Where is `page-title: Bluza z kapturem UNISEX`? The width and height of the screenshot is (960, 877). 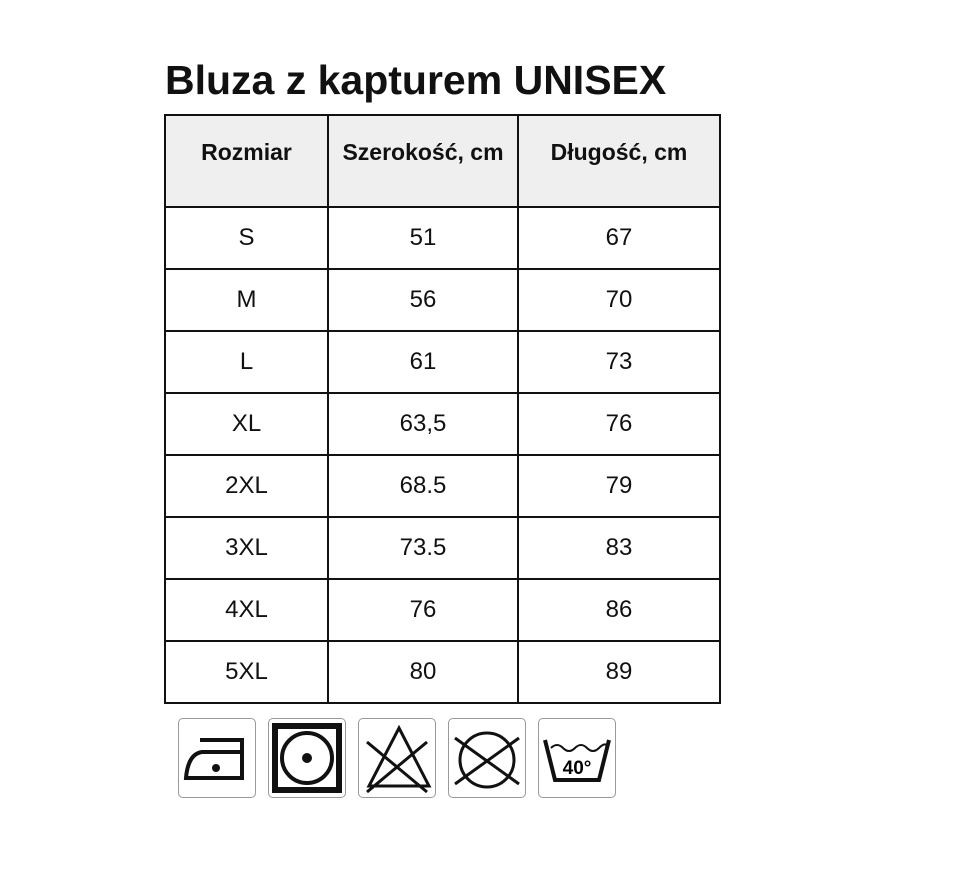 page-title: Bluza z kapturem UNISEX is located at coordinates (416, 80).